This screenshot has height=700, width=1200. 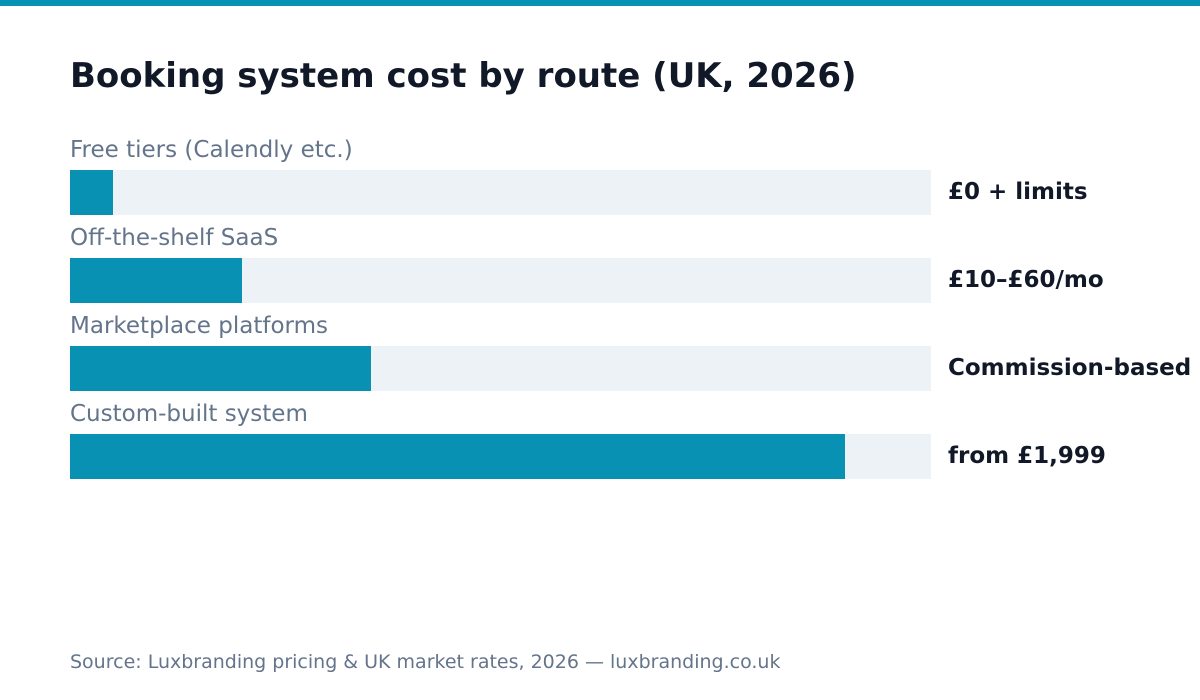 What do you see at coordinates (1026, 280) in the screenshot?
I see `value-label: £10–£60/mo` at bounding box center [1026, 280].